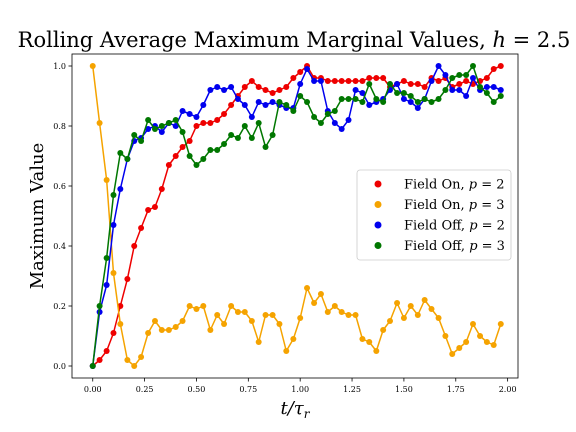 The height and width of the screenshot is (432, 576). I want to click on x-tick-label: 0.50, so click(197, 389).